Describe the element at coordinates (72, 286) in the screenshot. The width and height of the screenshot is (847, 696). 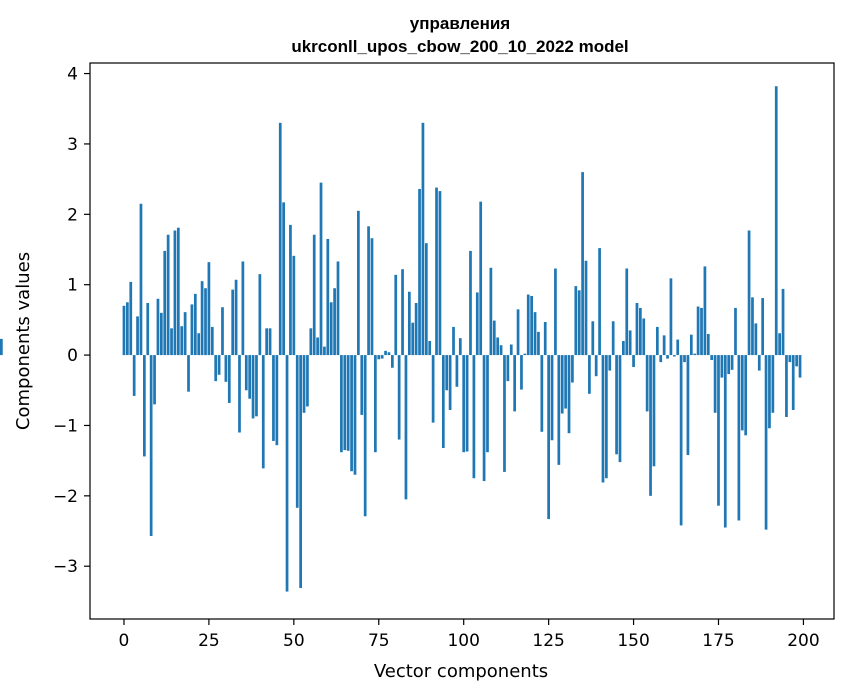
I see `y-tick-label: 1` at that location.